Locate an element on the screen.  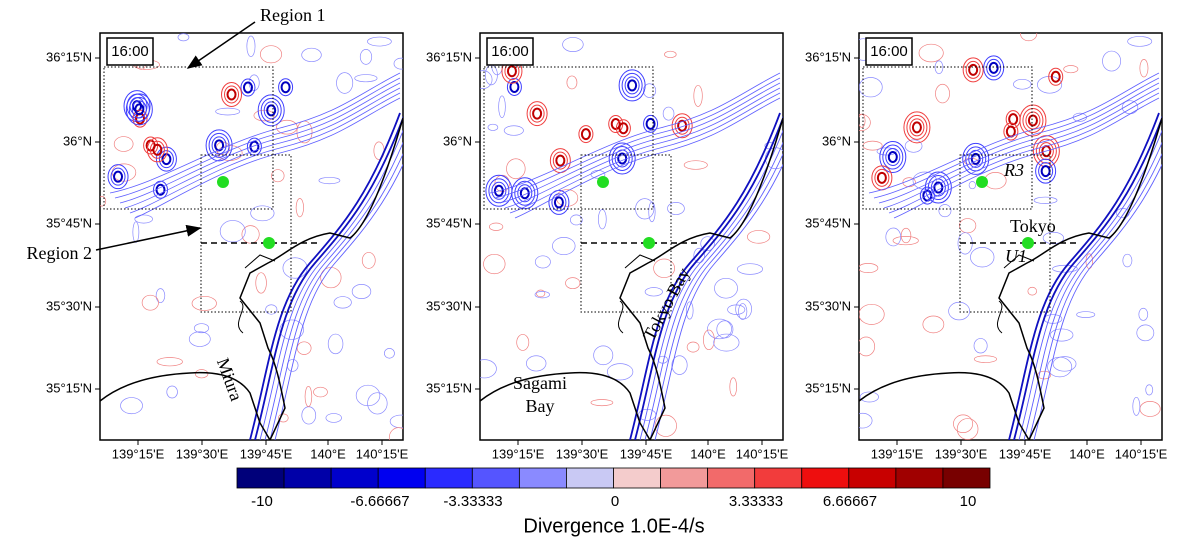
region-label: Region 1 is located at coordinates (293, 15).